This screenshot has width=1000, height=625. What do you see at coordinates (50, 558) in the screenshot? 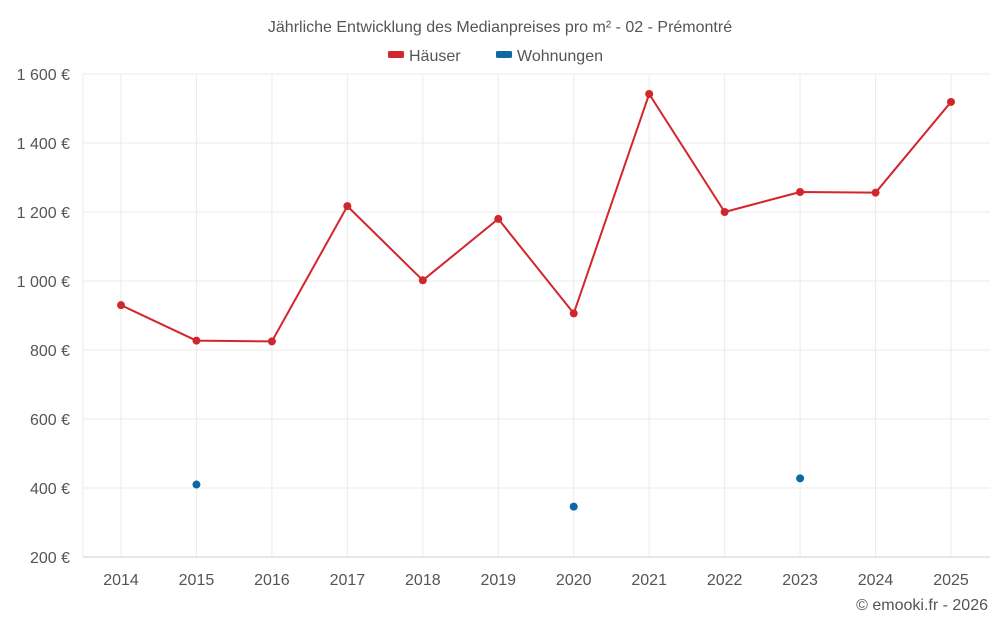
I see `y-tick-label: 200 €` at bounding box center [50, 558].